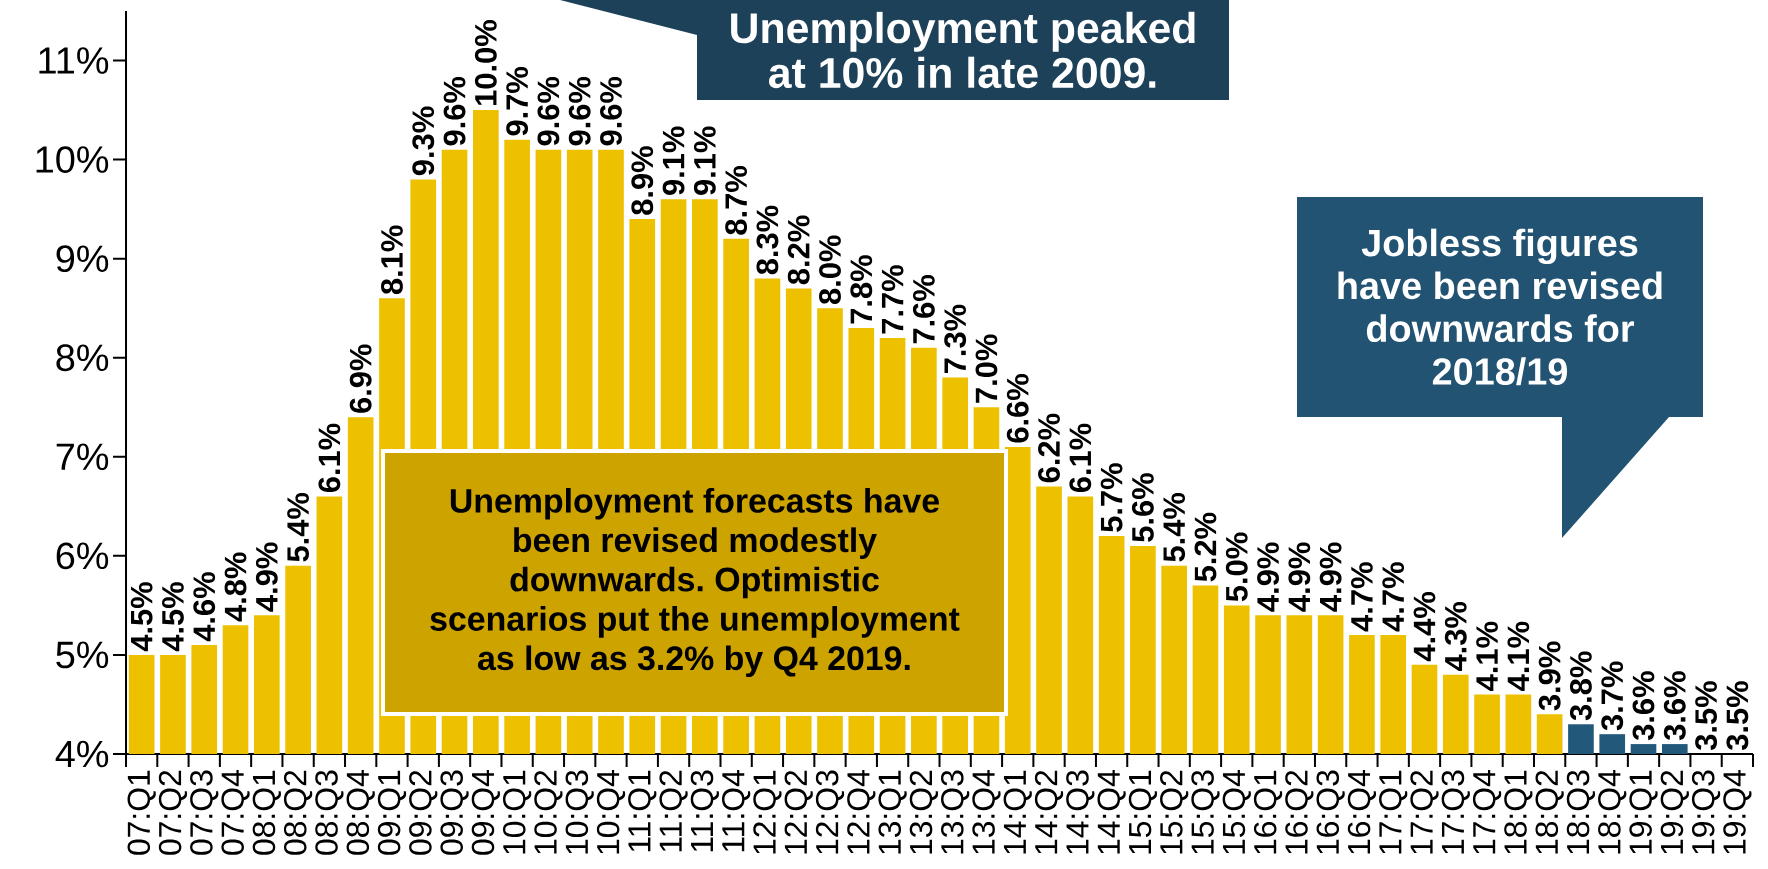 This screenshot has width=1768, height=869. What do you see at coordinates (1424, 812) in the screenshot?
I see `x-tick-label: 17:Q2` at bounding box center [1424, 812].